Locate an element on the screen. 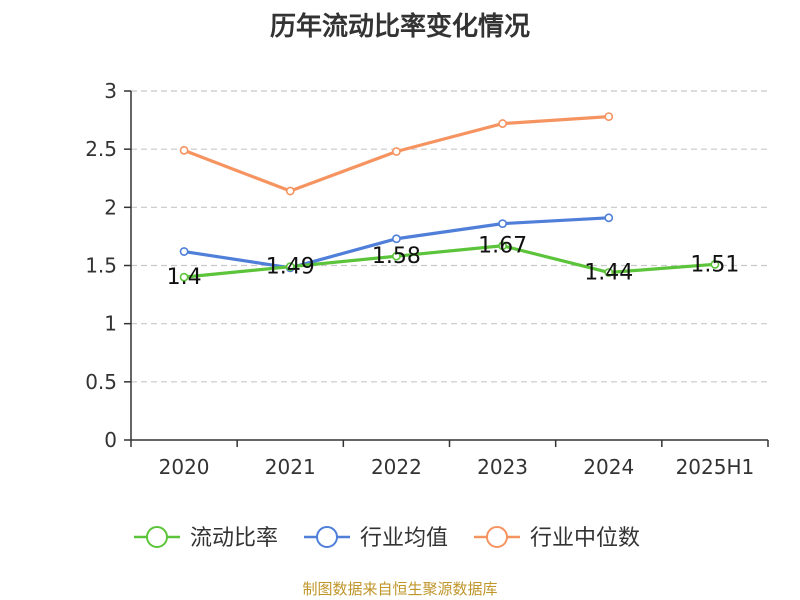 The width and height of the screenshot is (800, 600). data-label: 1.67 is located at coordinates (502, 246).